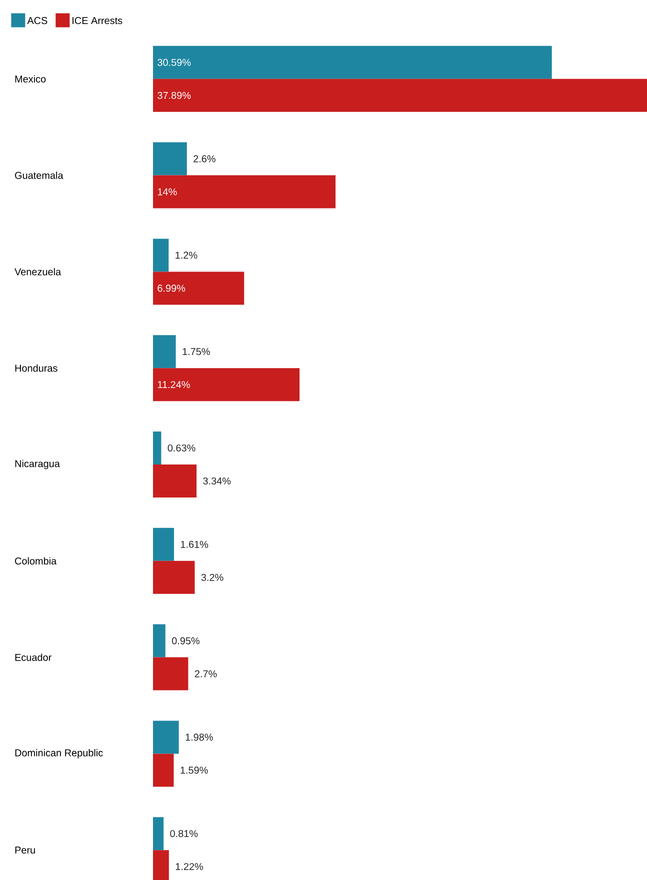 The width and height of the screenshot is (647, 880). I want to click on y-tick-label: Peru, so click(25, 850).